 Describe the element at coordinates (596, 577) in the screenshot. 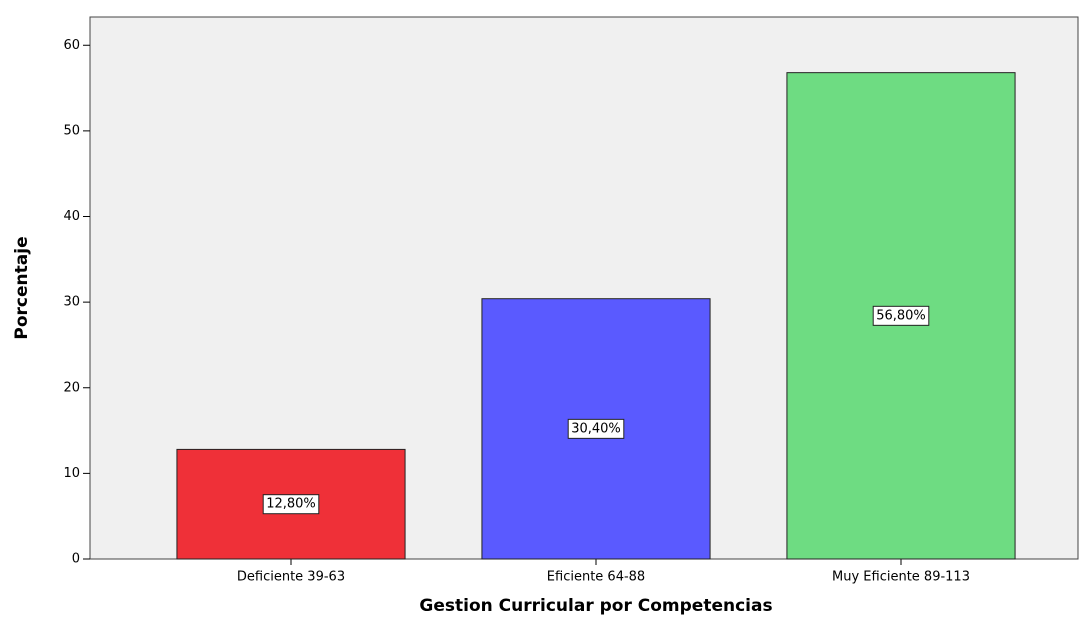

I see `x-tick-label: Eficiente 64-88` at that location.